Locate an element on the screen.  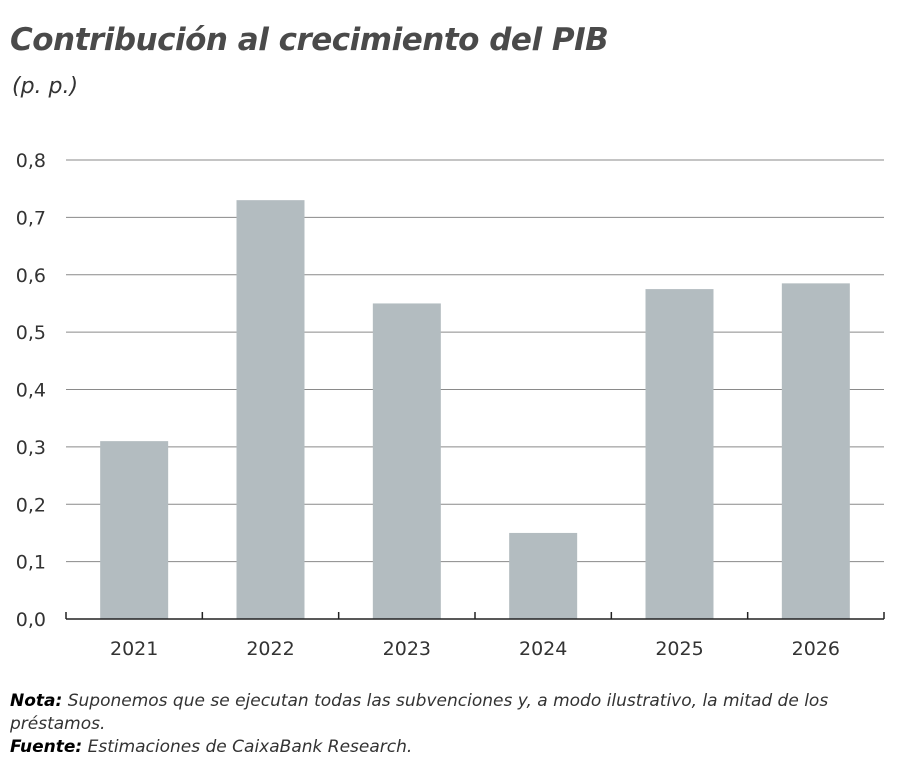
x-tick-label: 2024 is located at coordinates (543, 649).